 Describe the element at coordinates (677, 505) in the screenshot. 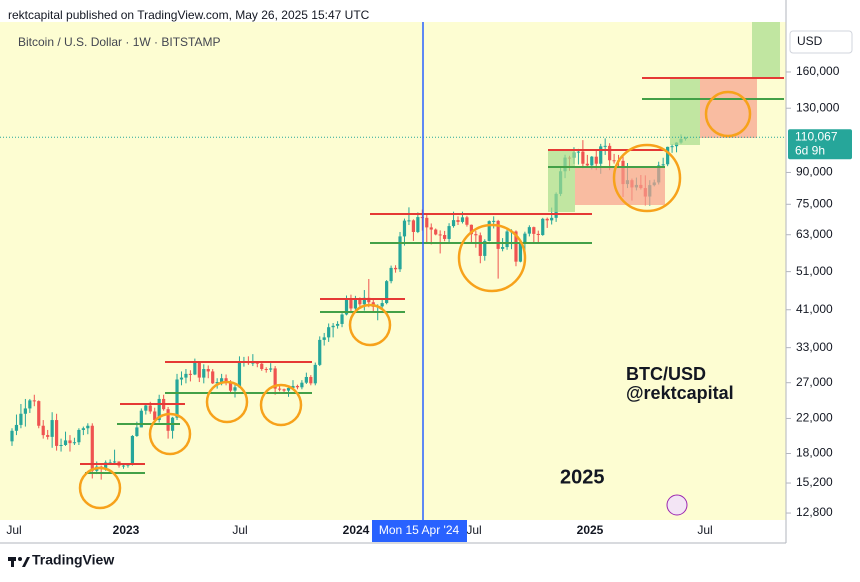

I see `icon` at that location.